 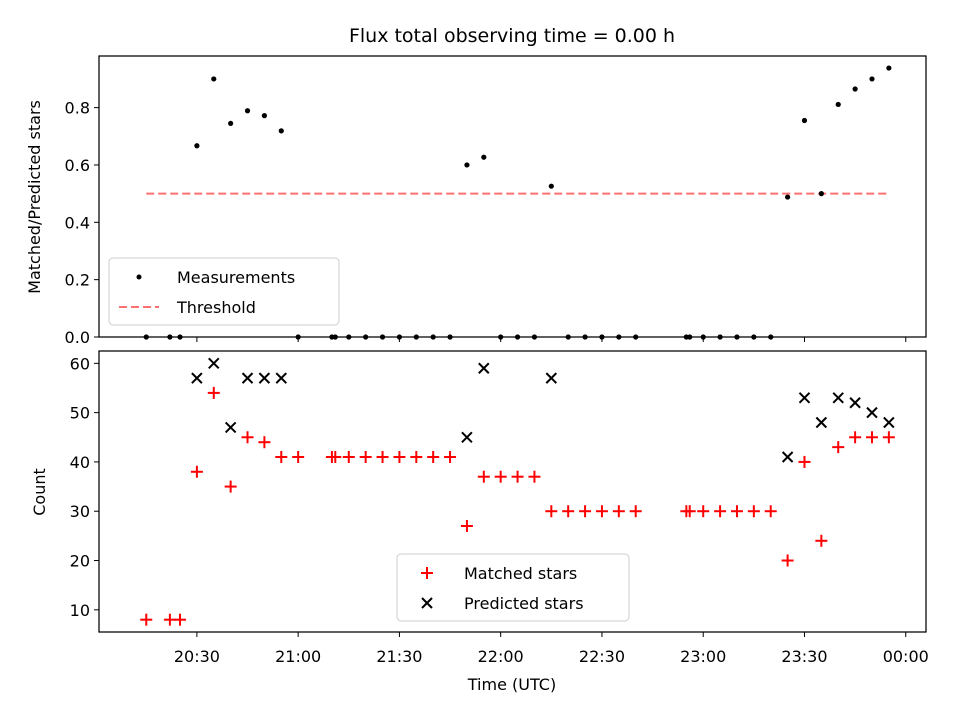 What do you see at coordinates (520, 573) in the screenshot?
I see `legend-matched-label: Matched stars` at bounding box center [520, 573].